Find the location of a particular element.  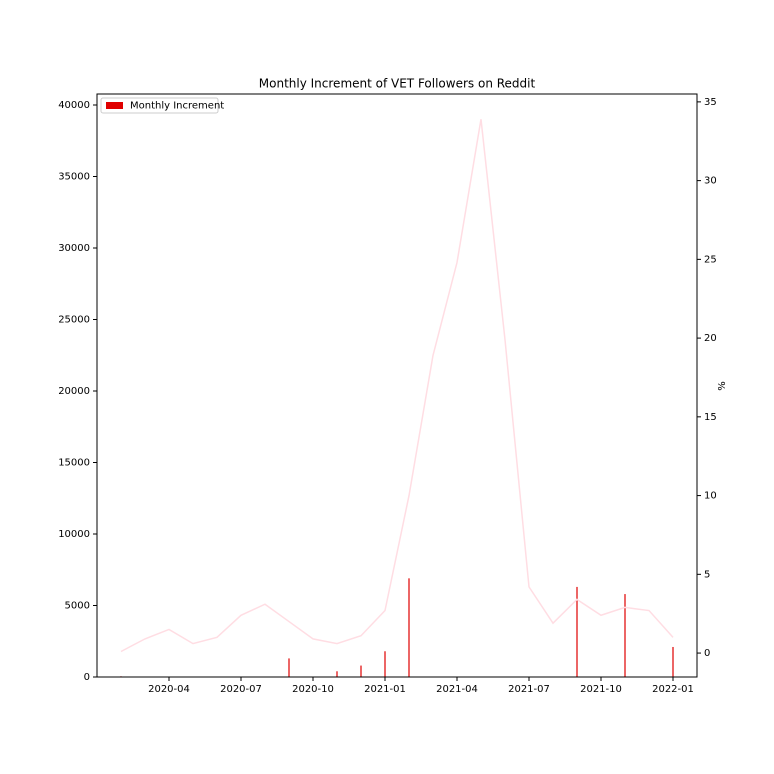

x-tick-label: 2021-04 is located at coordinates (457, 689).